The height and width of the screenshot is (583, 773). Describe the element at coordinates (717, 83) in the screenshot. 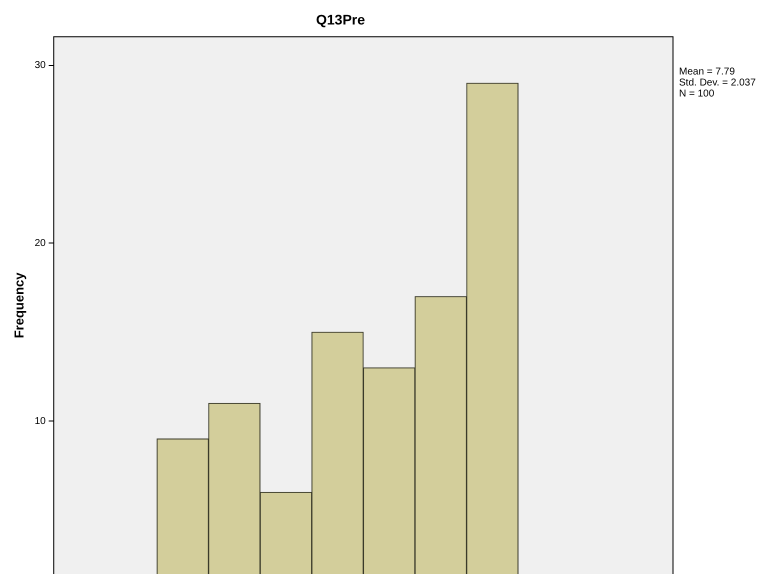

I see `text: Std. Dev. = 2.037` at that location.